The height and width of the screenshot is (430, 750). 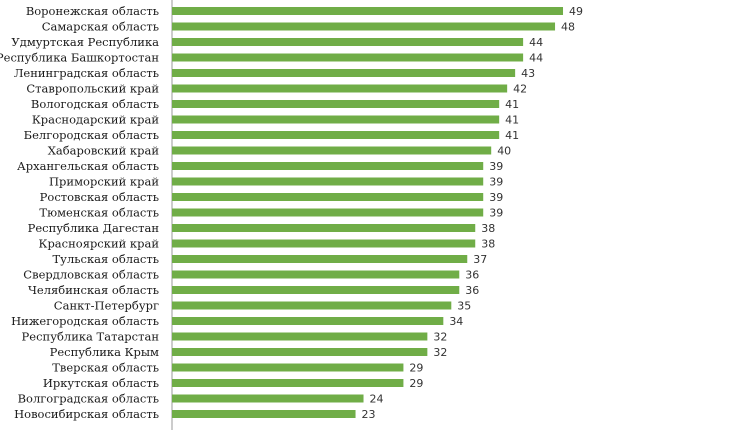 What do you see at coordinates (480, 259) in the screenshot?
I see `value-label: 37` at bounding box center [480, 259].